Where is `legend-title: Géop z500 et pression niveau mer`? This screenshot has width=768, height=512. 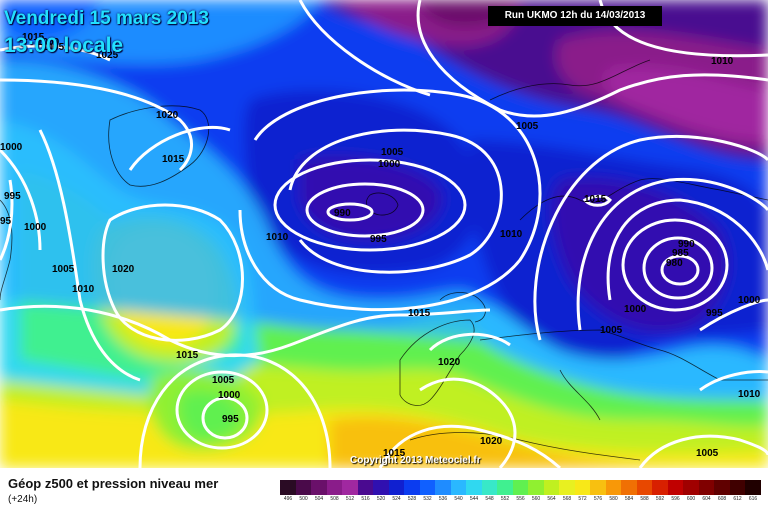 legend-title: Géop z500 et pression niveau mer is located at coordinates (113, 483).